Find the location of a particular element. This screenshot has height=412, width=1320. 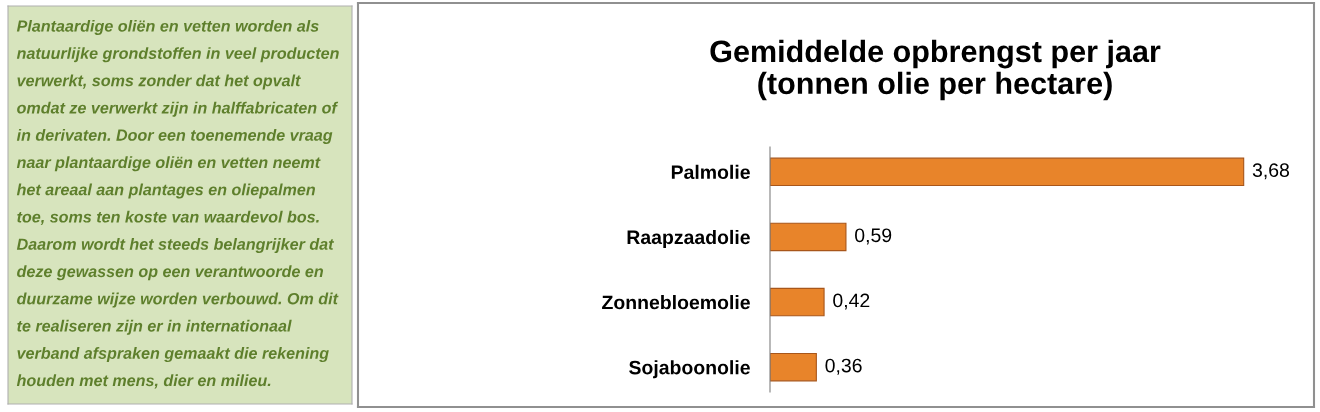

data-label: 3,68 is located at coordinates (1271, 171).